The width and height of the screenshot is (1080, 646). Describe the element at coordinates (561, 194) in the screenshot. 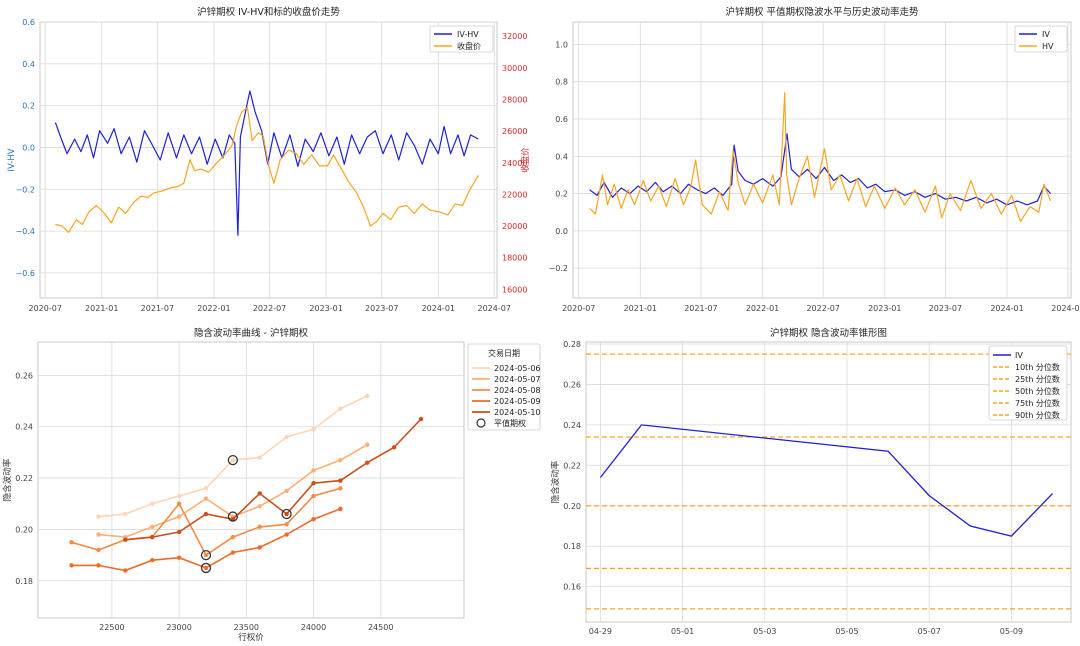

I see `y-tick-label: 0.2` at that location.